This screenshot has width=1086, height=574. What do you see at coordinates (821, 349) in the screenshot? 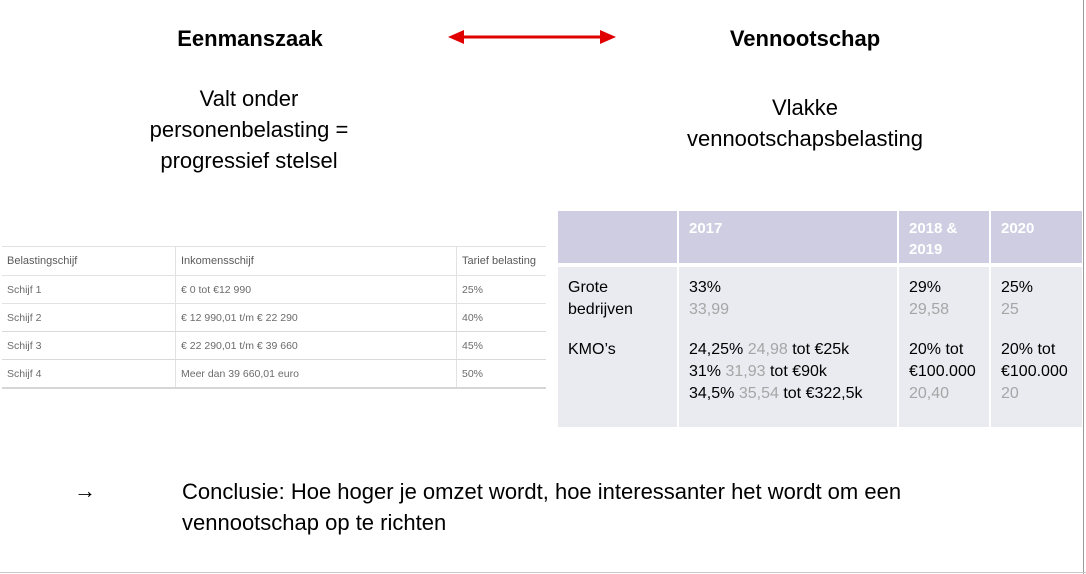
I see `threshold-text: tot €25k` at bounding box center [821, 349].